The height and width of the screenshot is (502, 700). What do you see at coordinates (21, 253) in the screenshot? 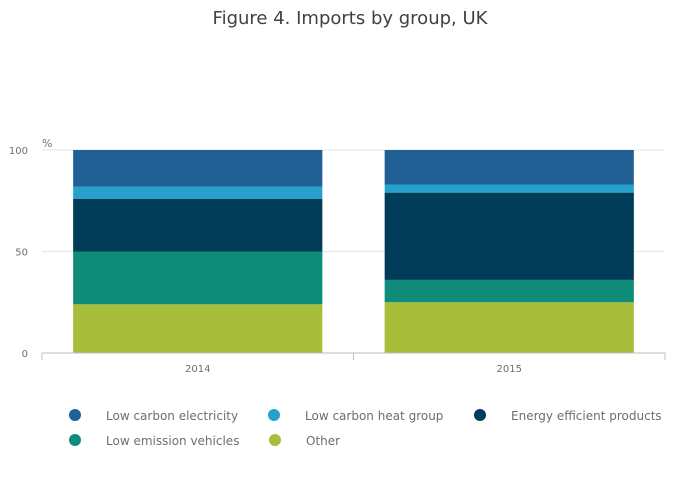
I see `y-tick-label: 50` at bounding box center [21, 253].